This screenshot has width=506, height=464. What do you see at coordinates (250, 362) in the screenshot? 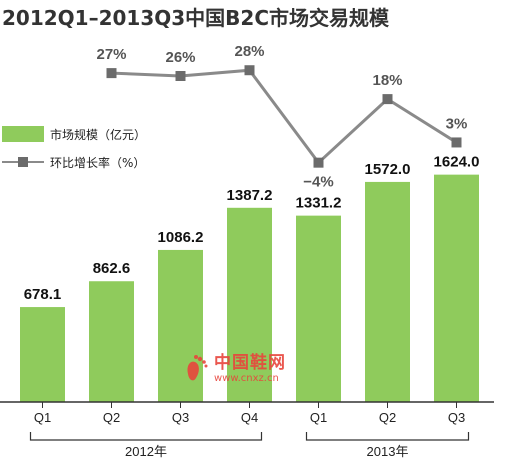
I see `watermark-name: 中国鞋网` at bounding box center [250, 362].